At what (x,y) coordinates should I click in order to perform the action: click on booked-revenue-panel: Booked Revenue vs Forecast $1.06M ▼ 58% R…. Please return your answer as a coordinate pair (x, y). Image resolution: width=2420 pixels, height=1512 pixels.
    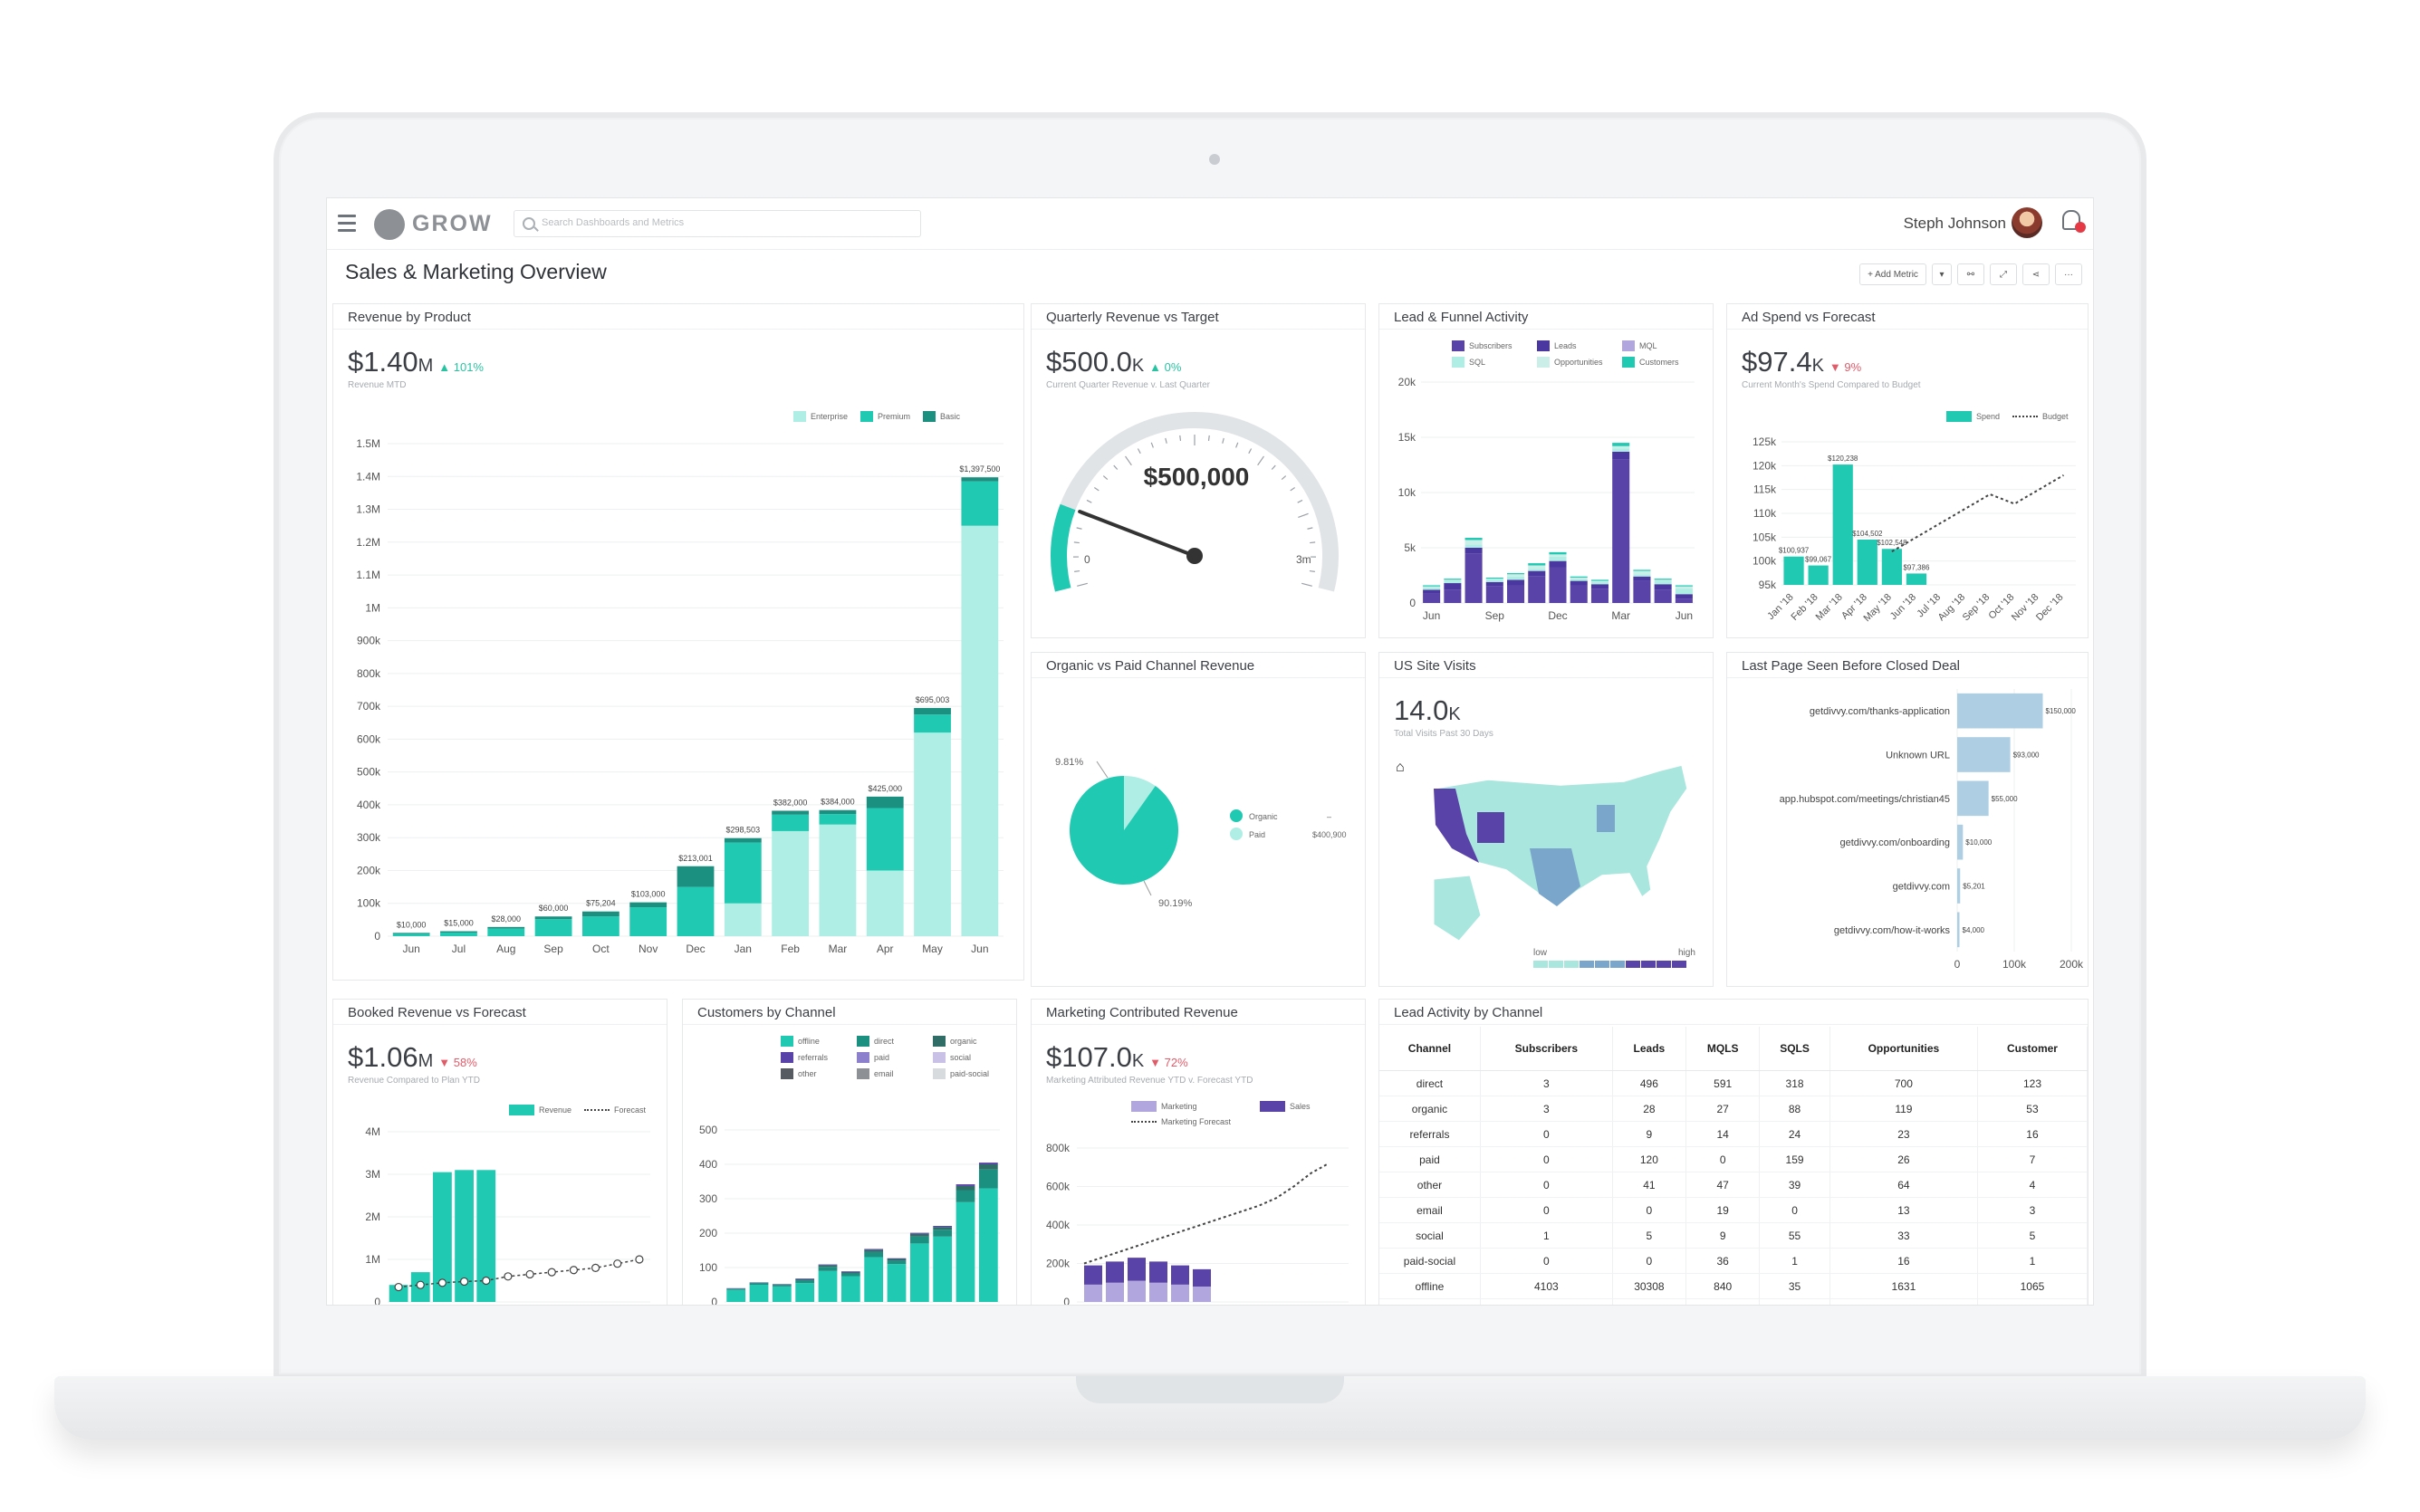
    Looking at the image, I should click on (499, 1152).